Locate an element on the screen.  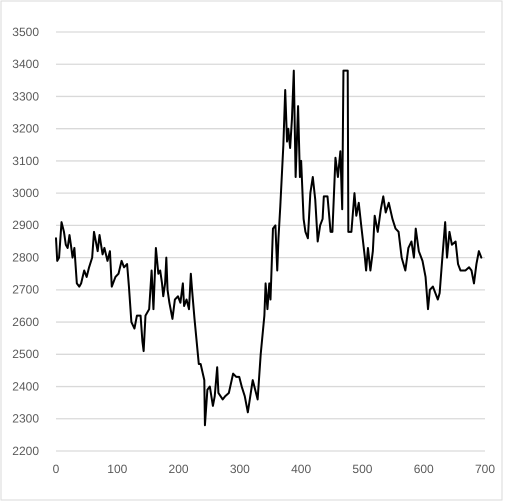
x-tick-label: 100 is located at coordinates (117, 469).